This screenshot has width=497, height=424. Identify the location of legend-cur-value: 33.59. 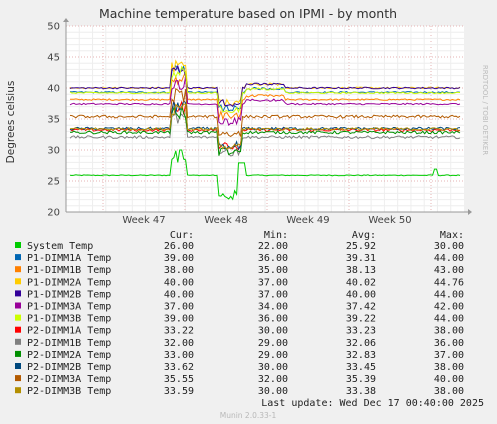
(179, 391).